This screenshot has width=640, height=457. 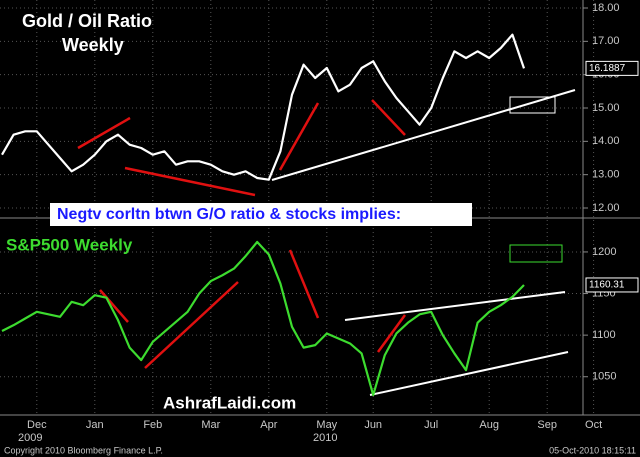 What do you see at coordinates (152, 425) in the screenshot?
I see `x-tick-label: Feb` at bounding box center [152, 425].